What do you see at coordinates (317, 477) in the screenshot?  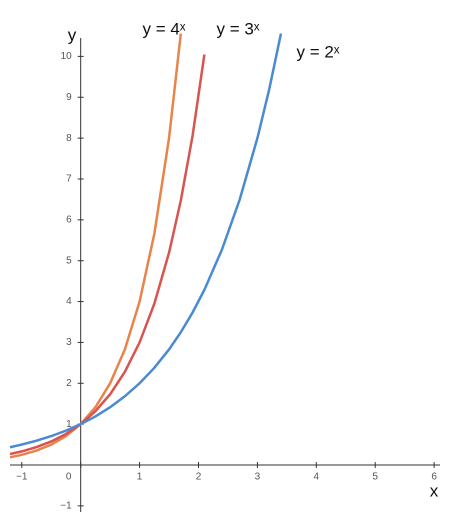 I see `x-tick-label: 4` at bounding box center [317, 477].